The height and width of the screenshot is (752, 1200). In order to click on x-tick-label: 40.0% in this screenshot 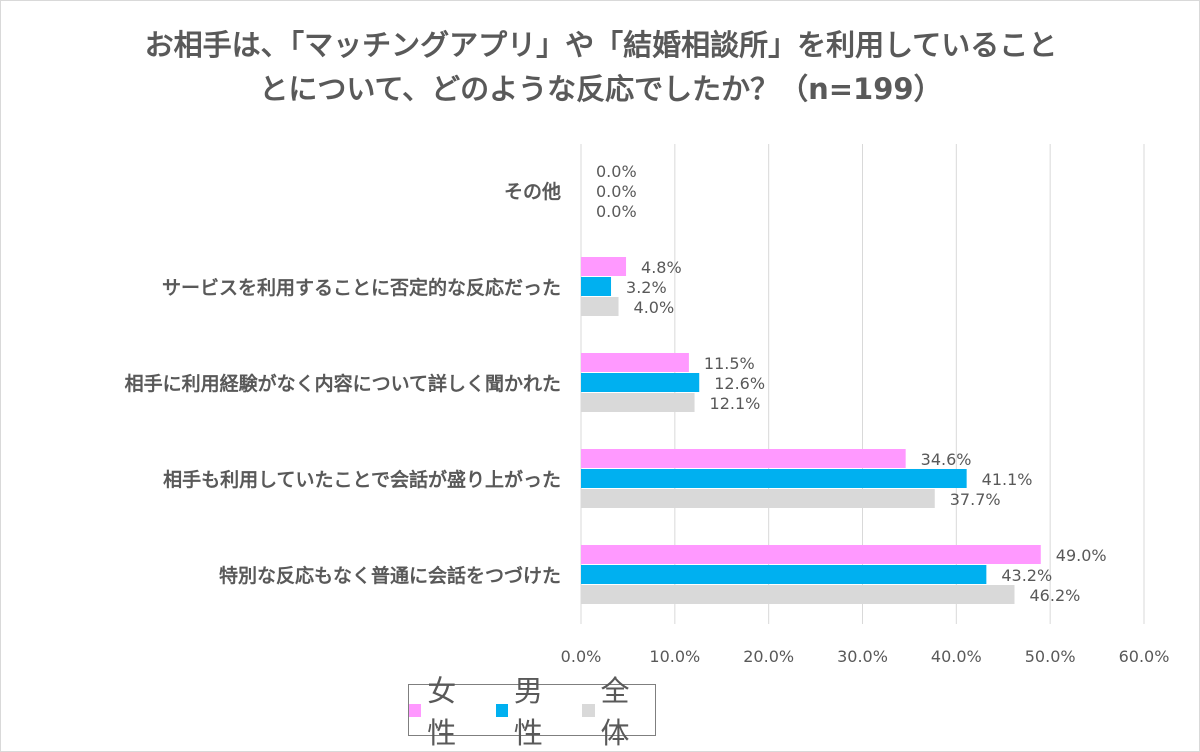, I will do `click(956, 656)`.